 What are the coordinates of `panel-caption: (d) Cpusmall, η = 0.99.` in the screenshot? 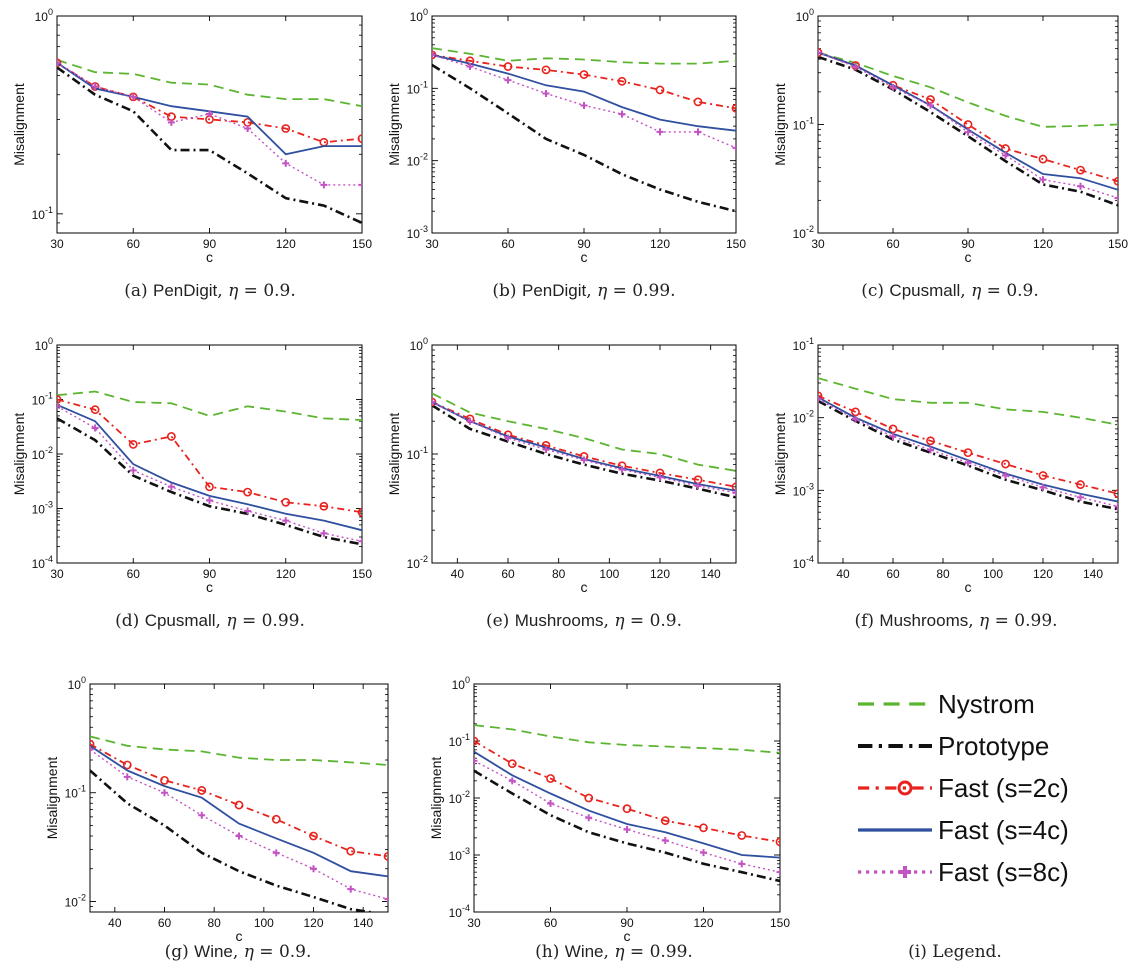 It's located at (210, 621).